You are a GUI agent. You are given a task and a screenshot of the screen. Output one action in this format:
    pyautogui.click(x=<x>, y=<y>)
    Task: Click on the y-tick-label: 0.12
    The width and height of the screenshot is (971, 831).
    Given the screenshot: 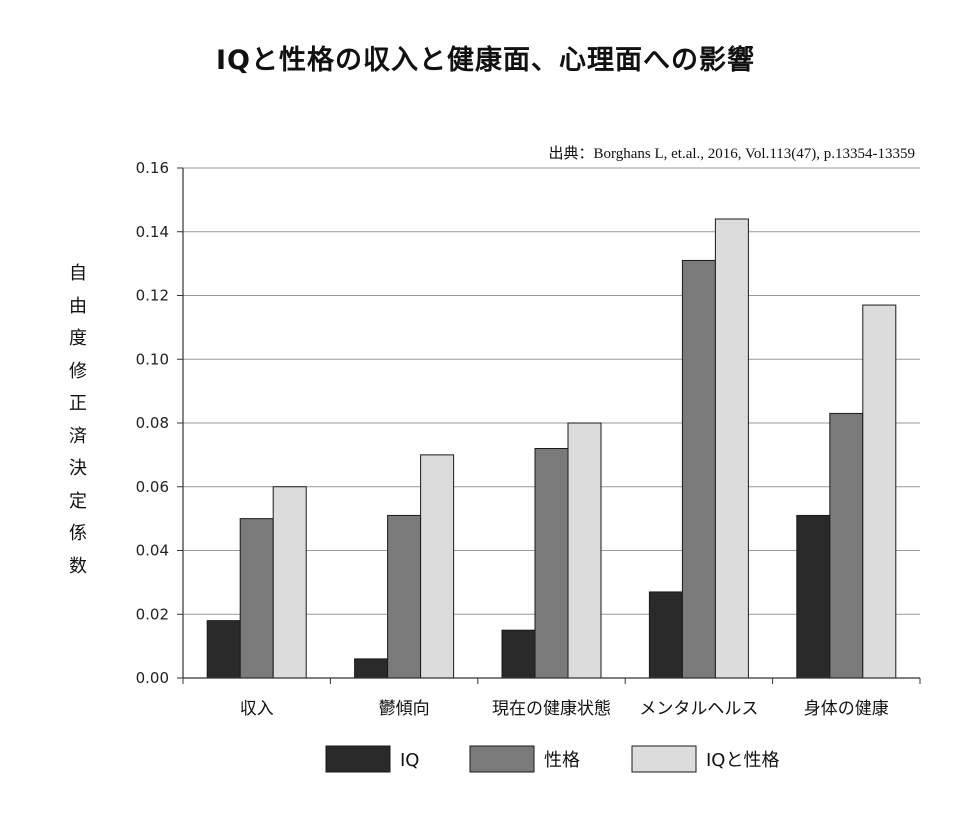 What is the action you would take?
    pyautogui.click(x=152, y=296)
    